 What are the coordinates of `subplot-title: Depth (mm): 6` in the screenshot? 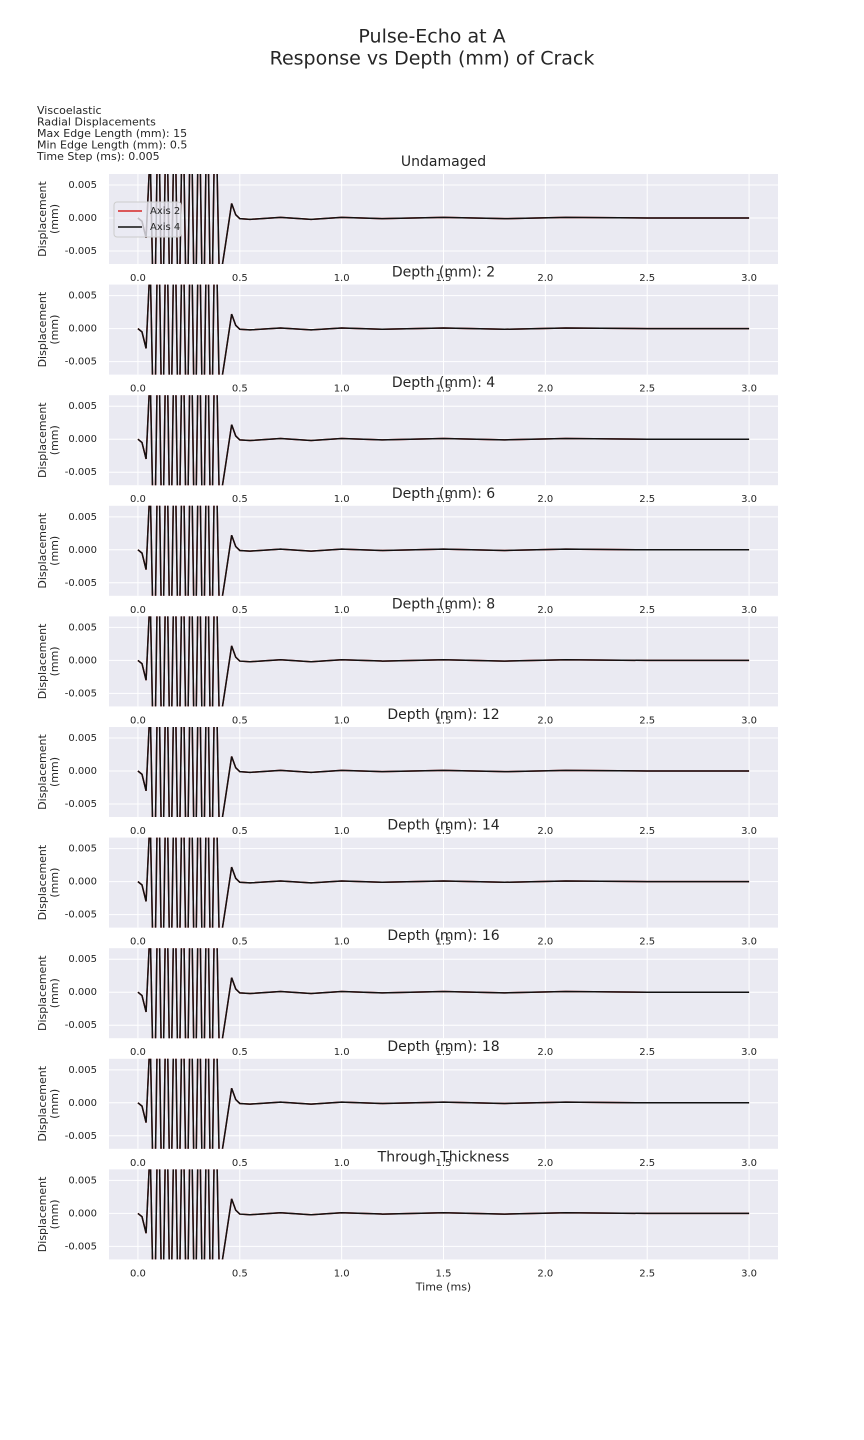 It's located at (443, 494).